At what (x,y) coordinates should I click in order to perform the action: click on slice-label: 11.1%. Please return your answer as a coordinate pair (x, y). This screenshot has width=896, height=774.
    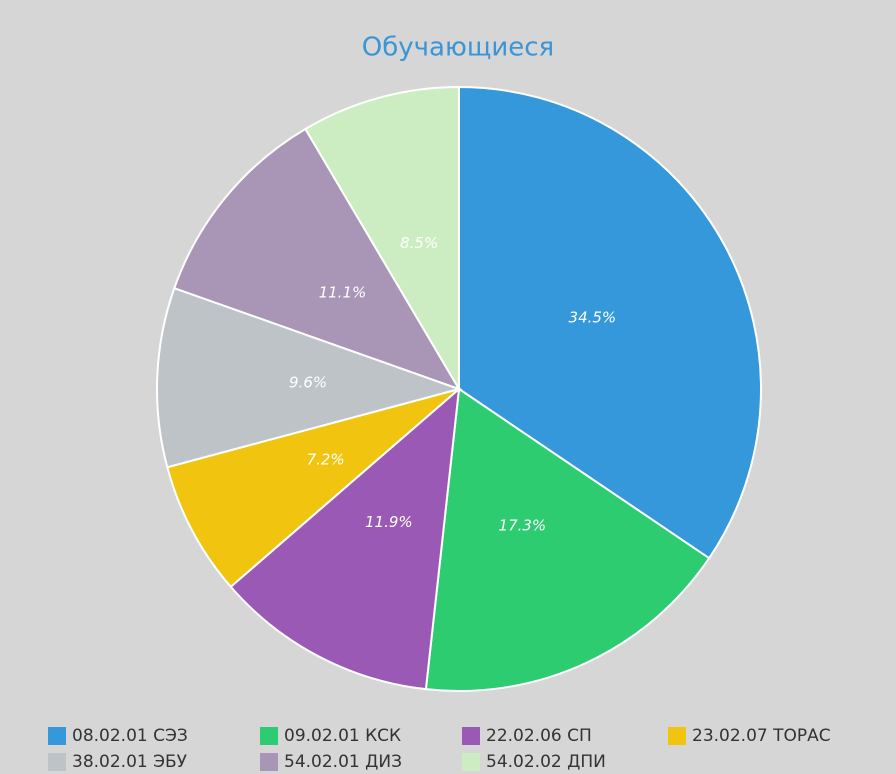
    Looking at the image, I should click on (343, 293).